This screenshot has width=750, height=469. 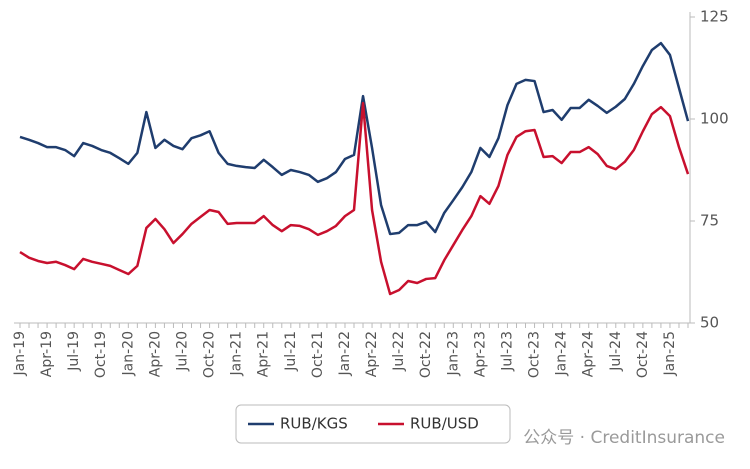 What do you see at coordinates (373, 424) in the screenshot?
I see `legend-box` at bounding box center [373, 424].